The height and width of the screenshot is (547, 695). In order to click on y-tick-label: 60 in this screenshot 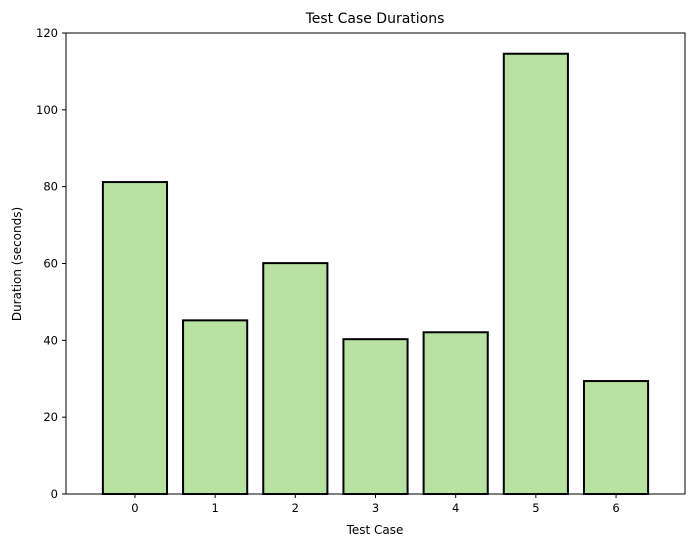, I will do `click(50, 264)`.